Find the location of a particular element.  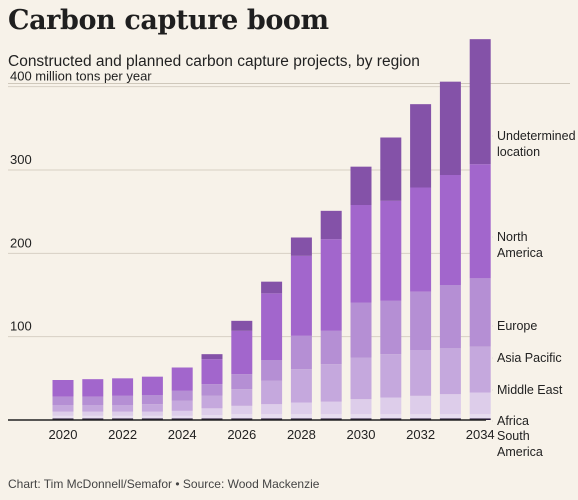

bar-segment-2031-asia-pacific is located at coordinates (391, 376).